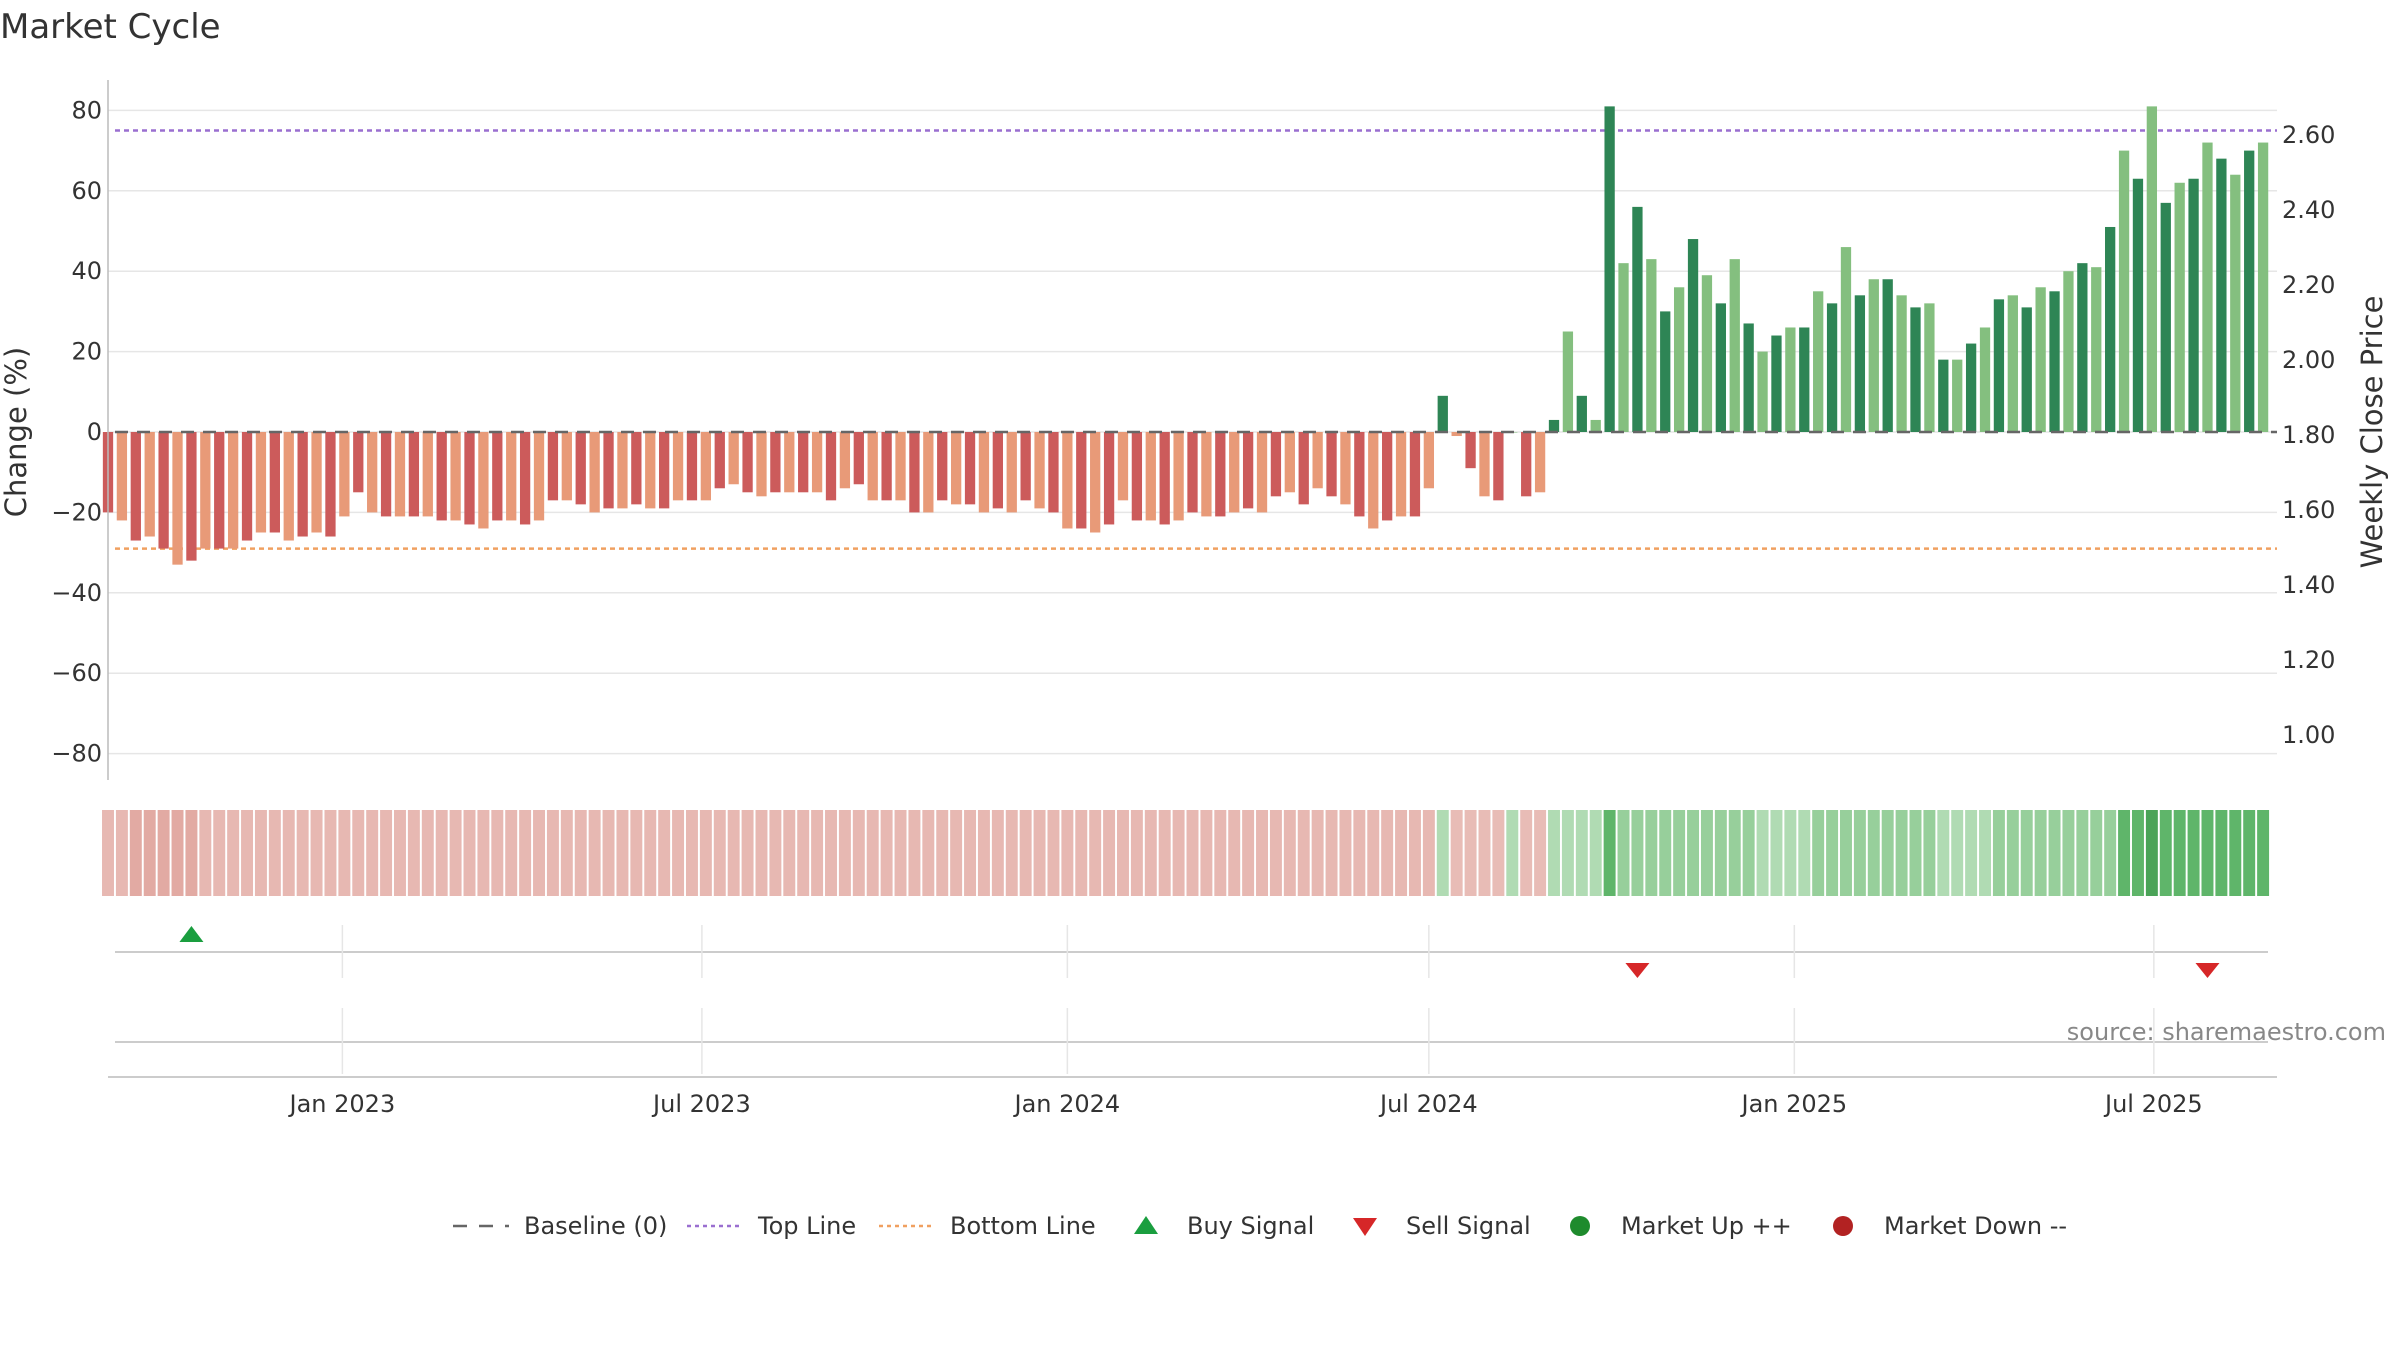 Image resolution: width=2400 pixels, height=1350 pixels. I want to click on left-tick-label: 60, so click(86, 191).